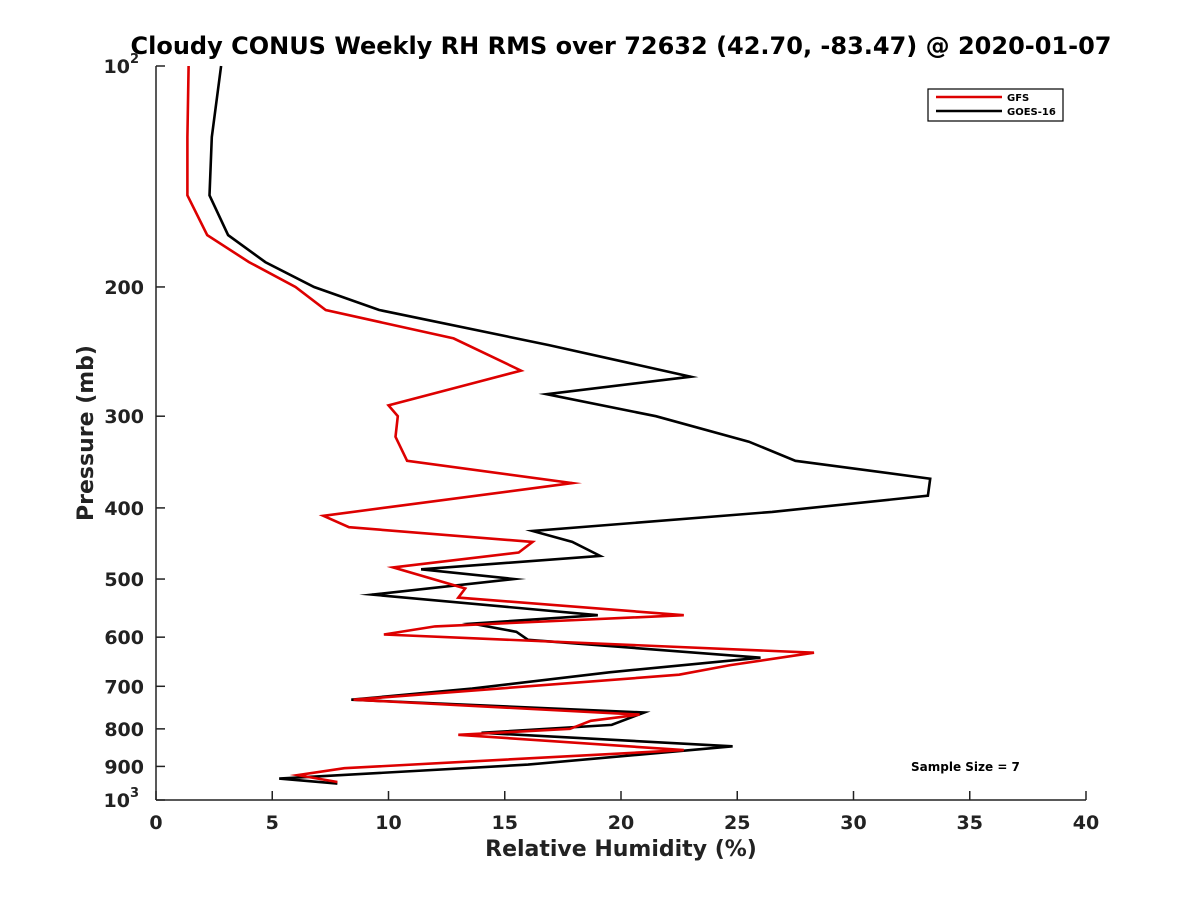  What do you see at coordinates (86, 433) in the screenshot?
I see `y-axis-label: Pressure (mb)` at bounding box center [86, 433].